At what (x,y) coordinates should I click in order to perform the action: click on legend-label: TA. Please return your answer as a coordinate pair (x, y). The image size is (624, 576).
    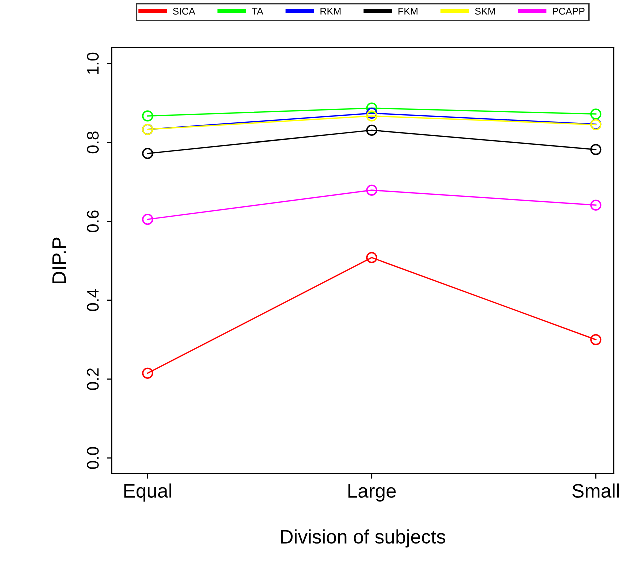
    Looking at the image, I should click on (258, 11).